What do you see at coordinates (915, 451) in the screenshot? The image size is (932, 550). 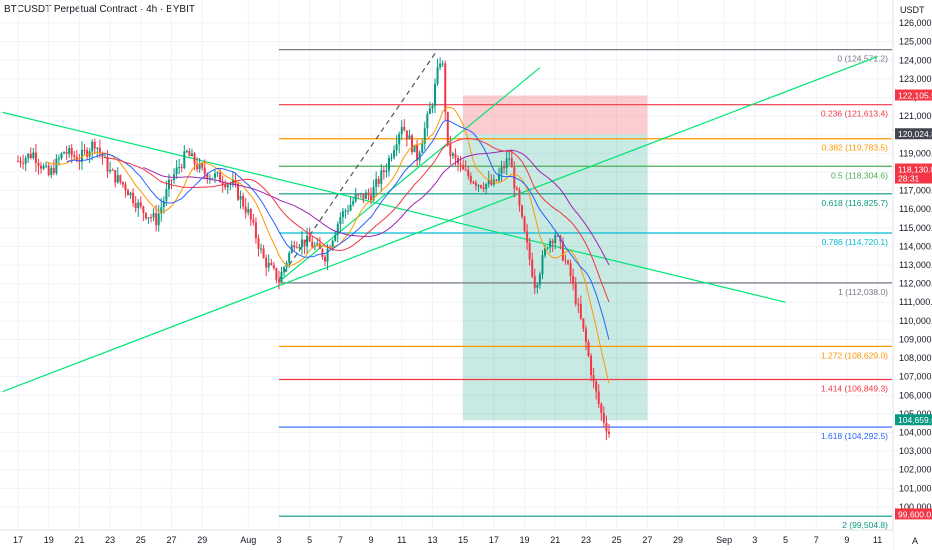 I see `y-tick-label: 103,000.0` at bounding box center [915, 451].